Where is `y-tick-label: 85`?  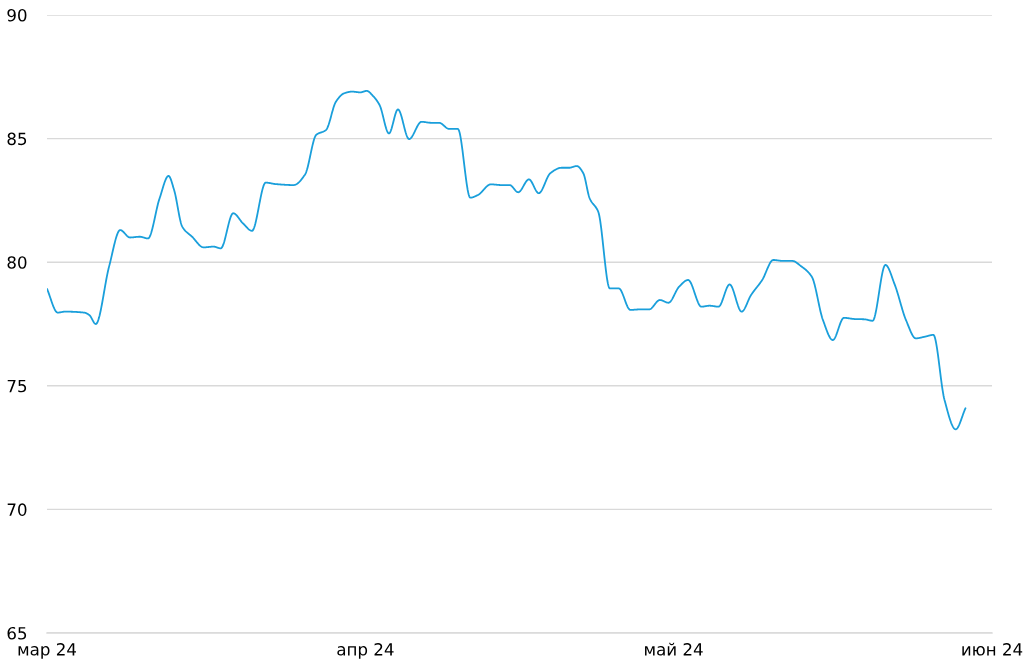 y-tick-label: 85 is located at coordinates (17, 139).